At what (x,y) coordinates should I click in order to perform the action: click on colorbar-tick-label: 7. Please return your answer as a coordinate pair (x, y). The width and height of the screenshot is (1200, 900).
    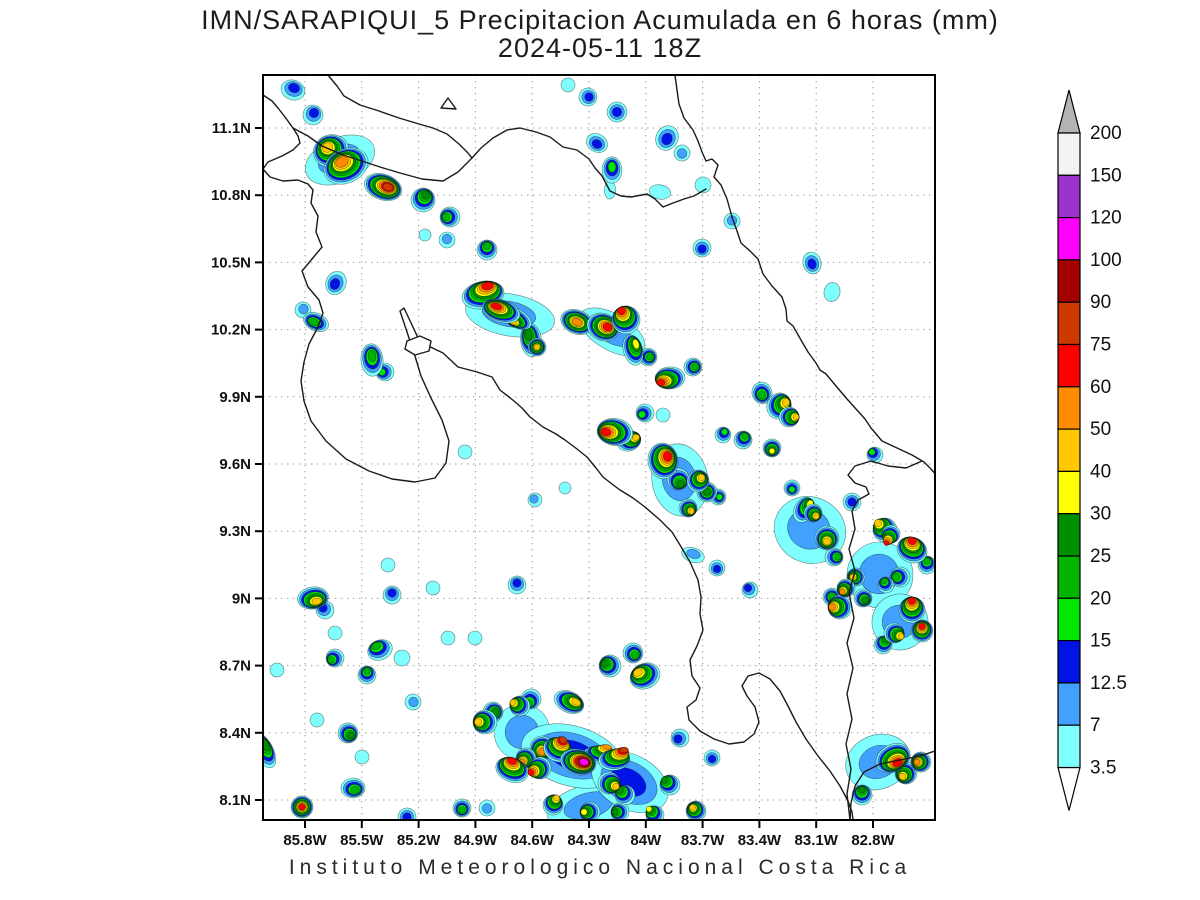
    Looking at the image, I should click on (1095, 725).